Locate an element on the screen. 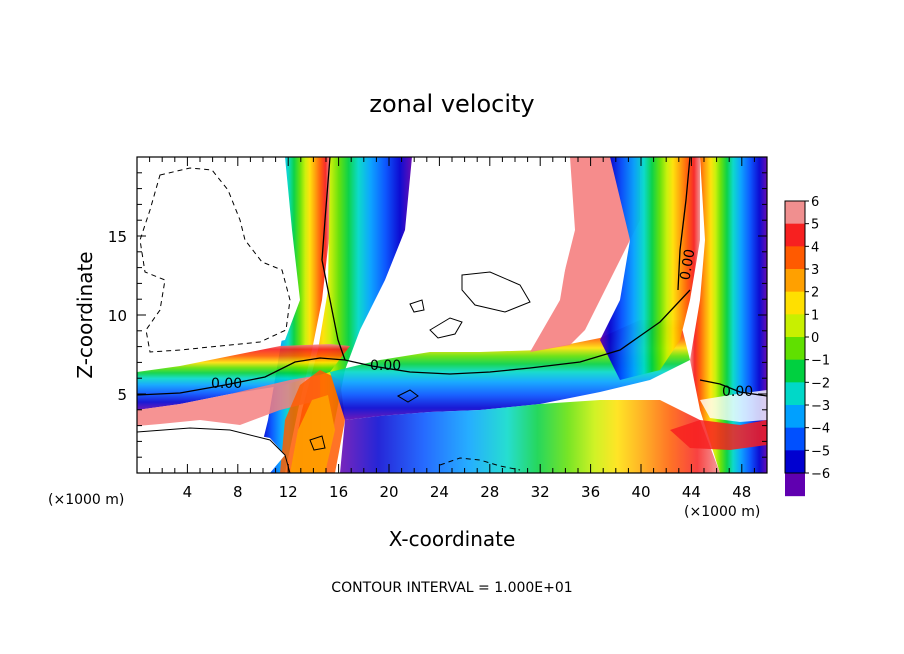  y-tick-label: 10 is located at coordinates (117, 316).